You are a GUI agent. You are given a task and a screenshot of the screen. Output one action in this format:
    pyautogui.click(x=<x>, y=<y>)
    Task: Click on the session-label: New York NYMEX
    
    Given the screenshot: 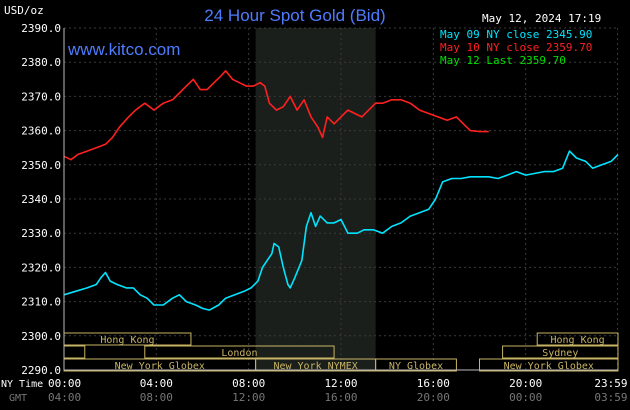 What is the action you would take?
    pyautogui.click(x=315, y=366)
    